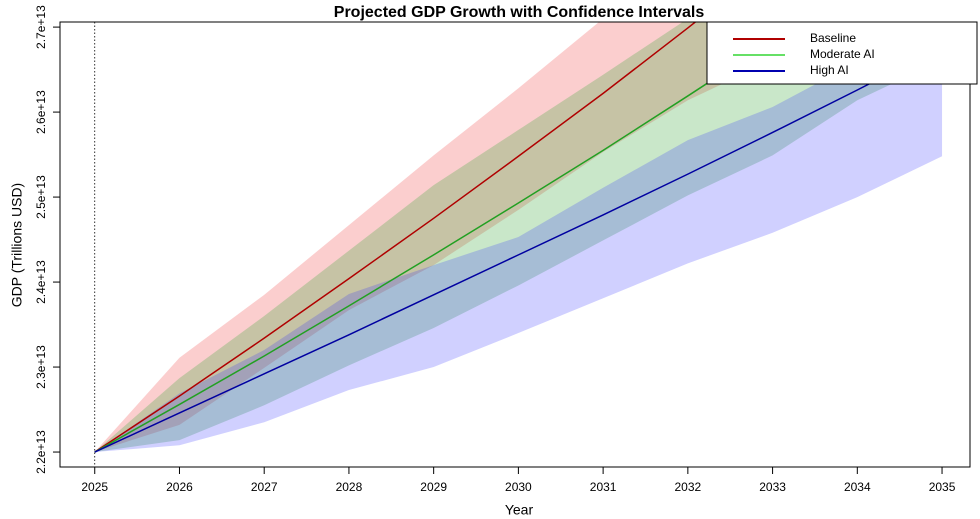  What do you see at coordinates (179, 487) in the screenshot?
I see `x-tick-label: 2026` at bounding box center [179, 487].